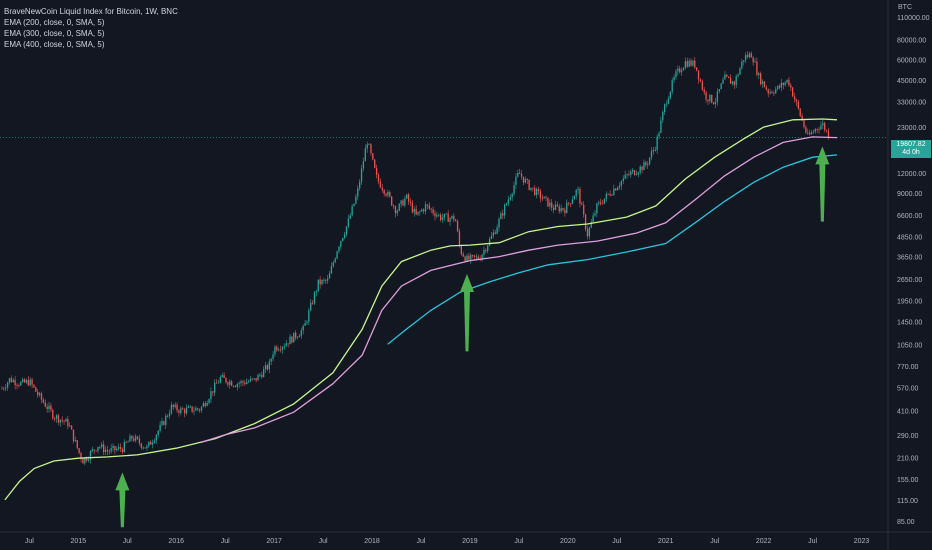 This screenshot has width=932, height=550. Describe the element at coordinates (666, 541) in the screenshot. I see `x-tick-label: 2021` at that location.